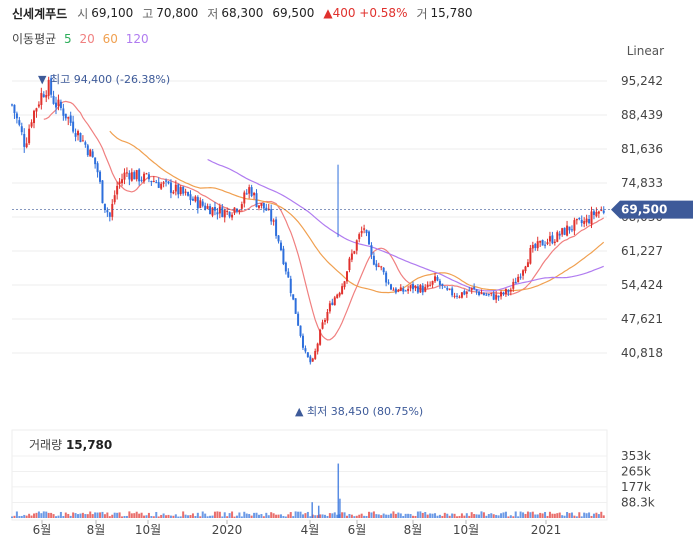 The image size is (700, 544). I want to click on volume-grid-lines, so click(309, 475).